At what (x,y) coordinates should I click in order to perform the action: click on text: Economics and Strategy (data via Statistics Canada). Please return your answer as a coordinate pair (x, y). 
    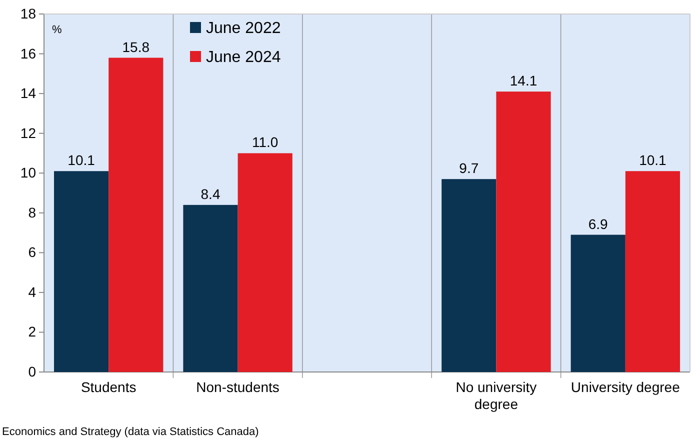
    Looking at the image, I should click on (130, 432).